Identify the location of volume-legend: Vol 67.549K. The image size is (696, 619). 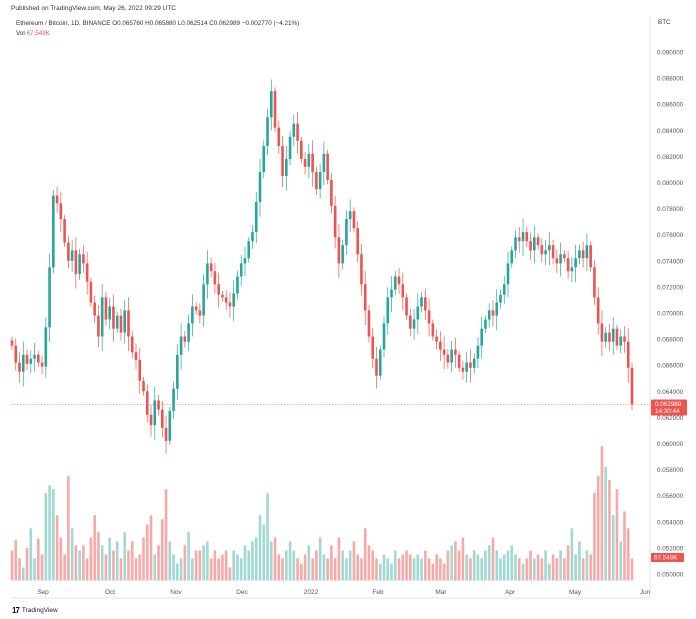
(33, 33).